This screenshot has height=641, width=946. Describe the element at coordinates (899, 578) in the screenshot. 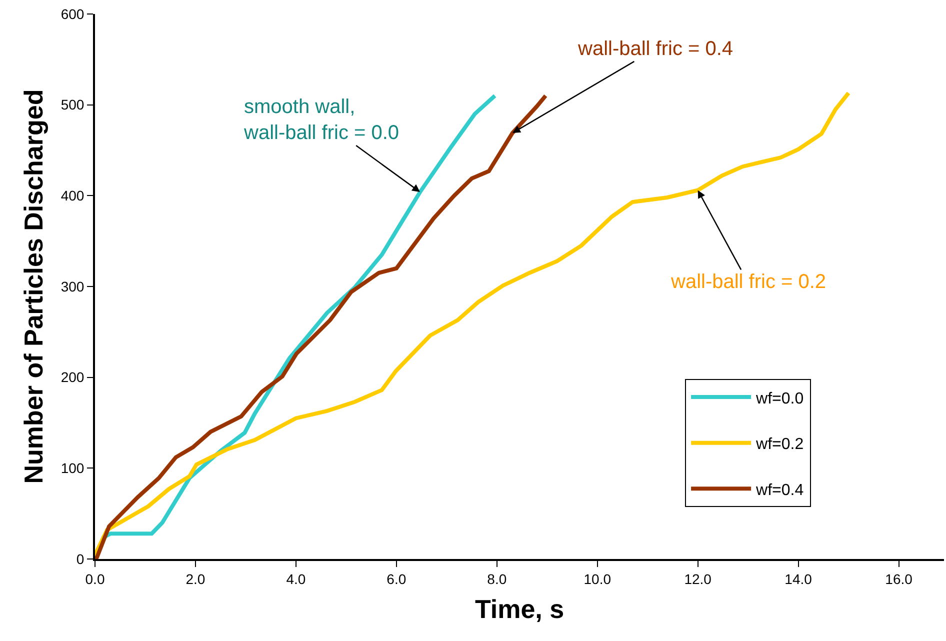

I see `x-tick-label: 16.0` at that location.